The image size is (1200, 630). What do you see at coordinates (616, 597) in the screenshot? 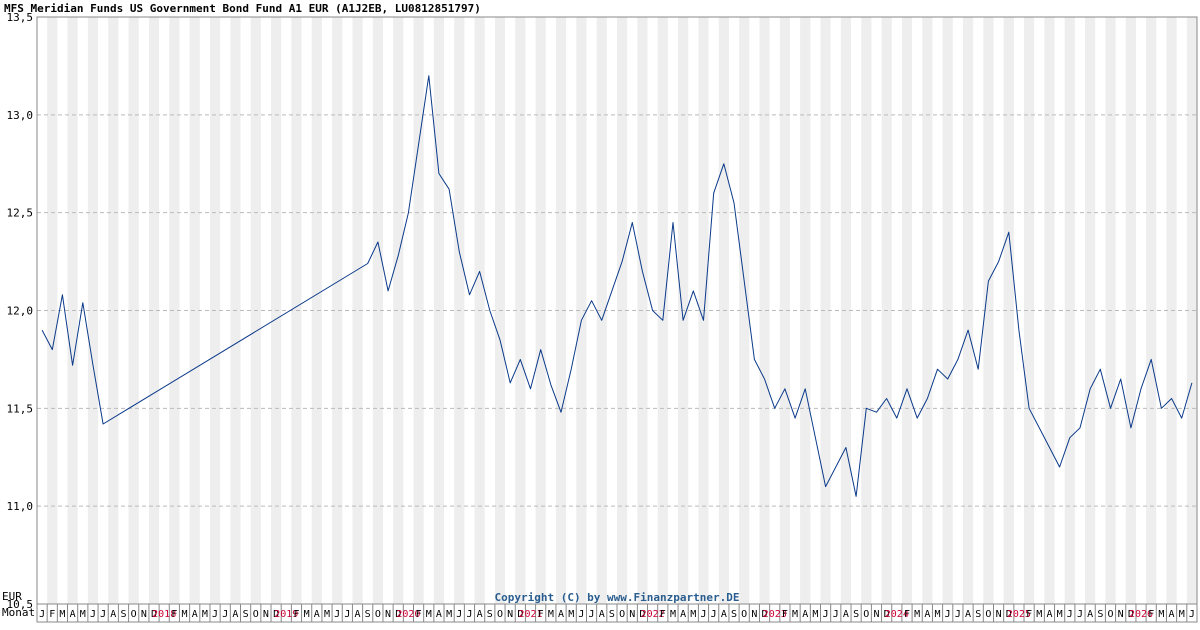
I see `copyright-text: Copyright (C) by www.Finanzpartner.DE` at bounding box center [616, 597].